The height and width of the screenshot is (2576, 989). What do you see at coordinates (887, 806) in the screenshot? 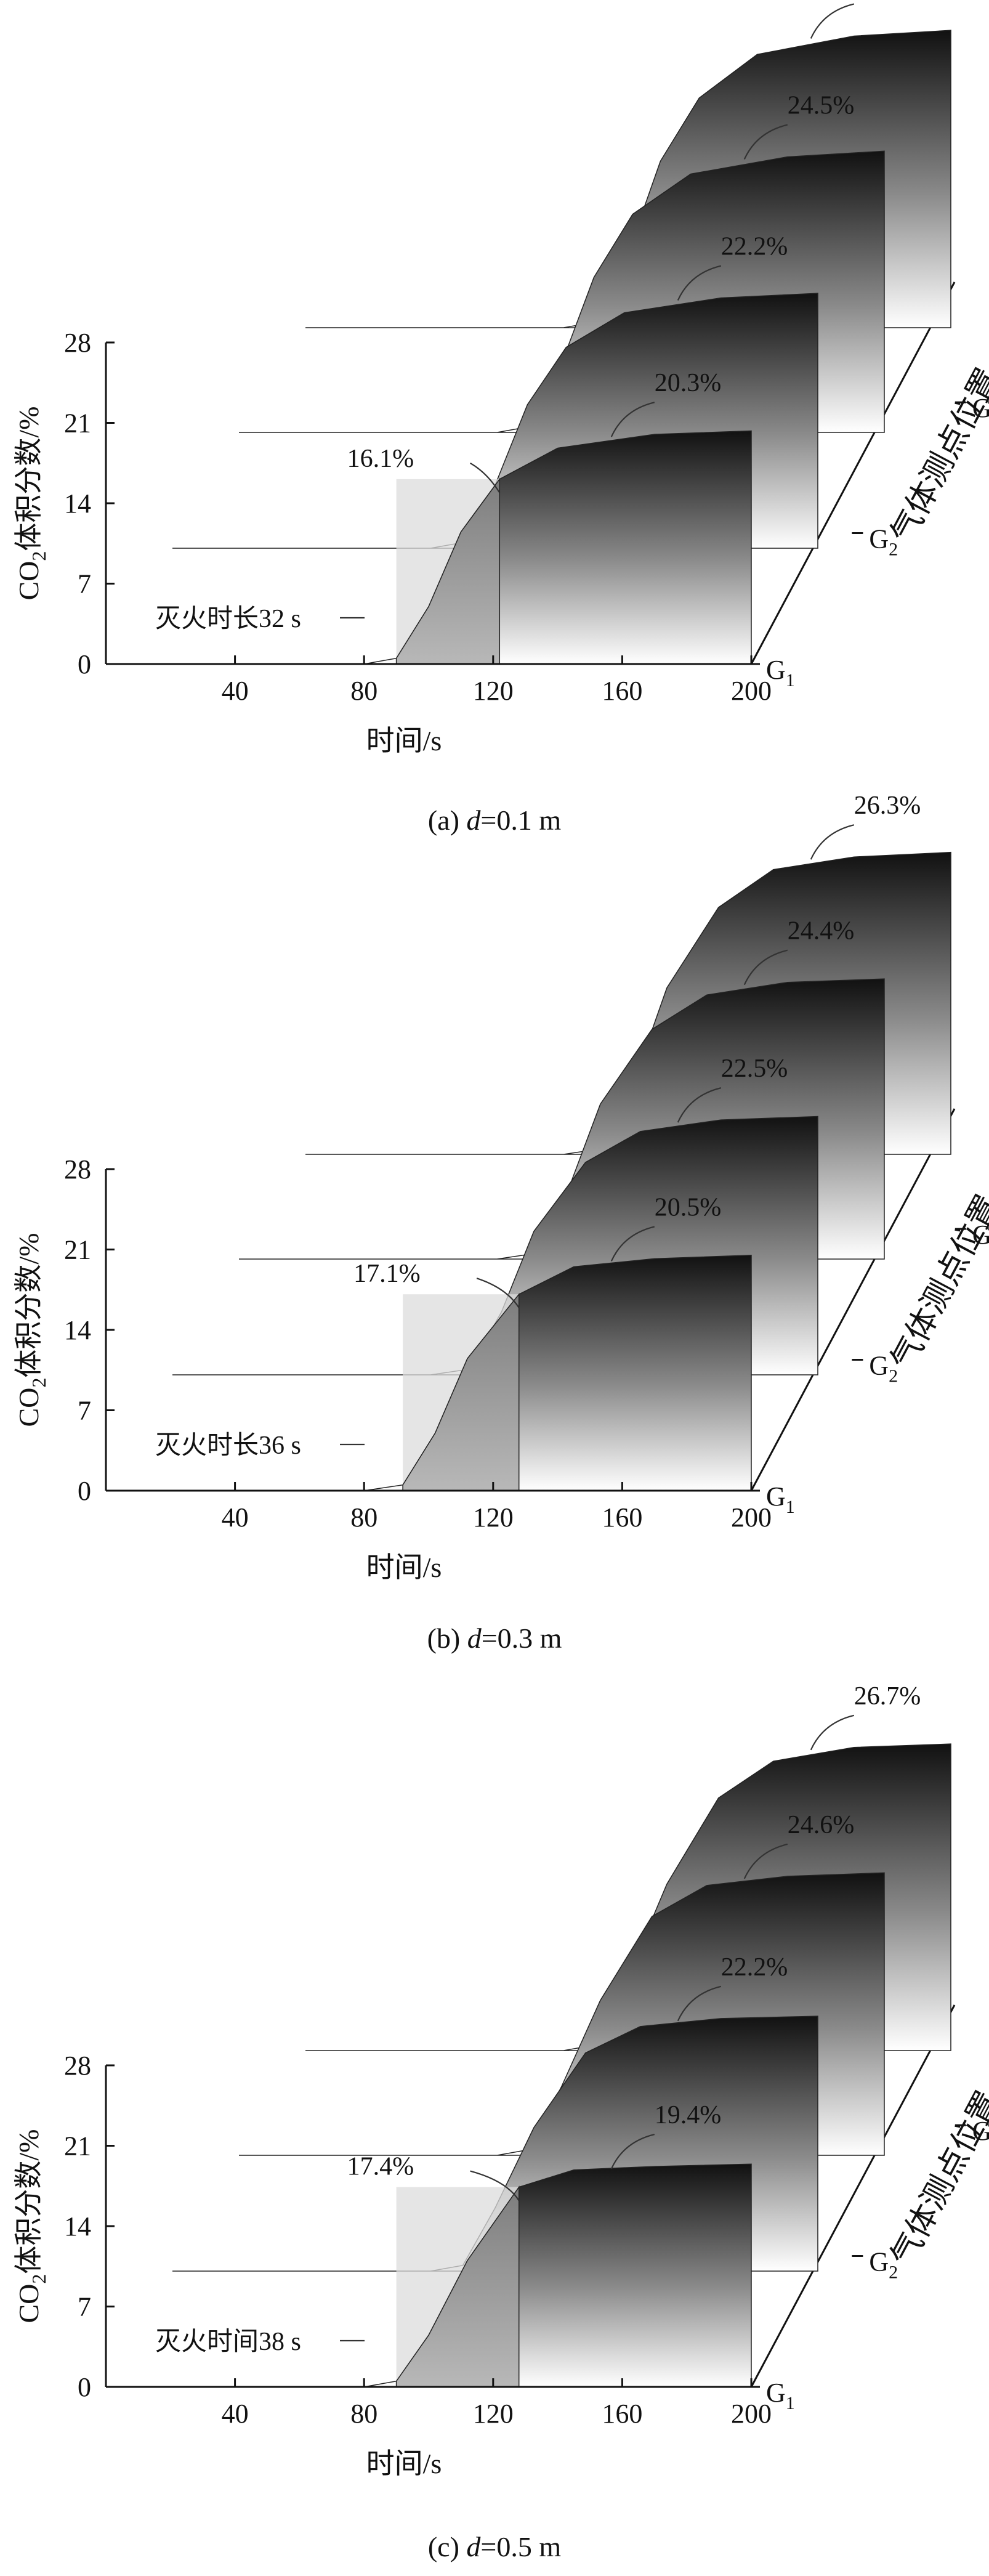
I see `peak-label: 26.3%` at bounding box center [887, 806].